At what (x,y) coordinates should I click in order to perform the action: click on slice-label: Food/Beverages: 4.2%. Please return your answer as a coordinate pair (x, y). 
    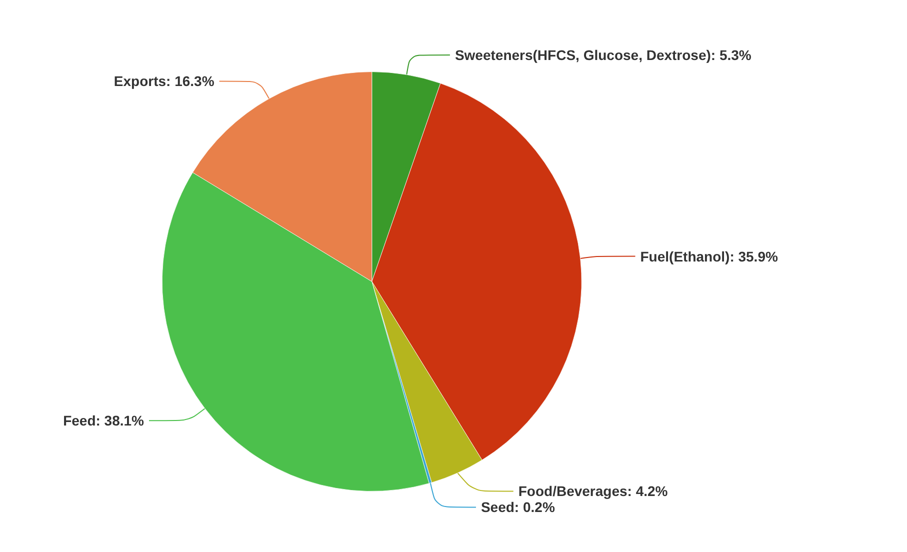
    Looking at the image, I should click on (593, 491).